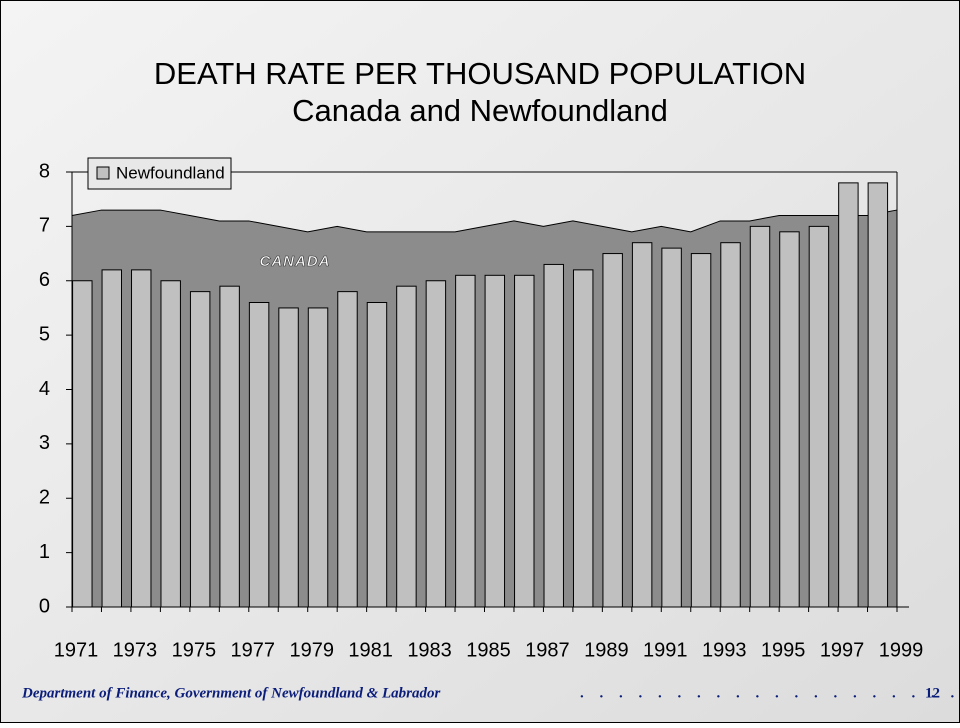  What do you see at coordinates (44, 389) in the screenshot?
I see `y-tick-label: 4` at bounding box center [44, 389].